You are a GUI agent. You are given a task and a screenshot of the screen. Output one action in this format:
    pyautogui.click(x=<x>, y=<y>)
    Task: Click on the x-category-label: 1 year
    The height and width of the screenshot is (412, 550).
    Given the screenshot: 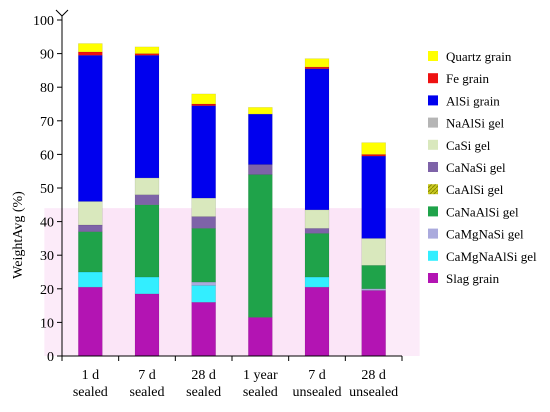 What is the action you would take?
    pyautogui.click(x=260, y=375)
    